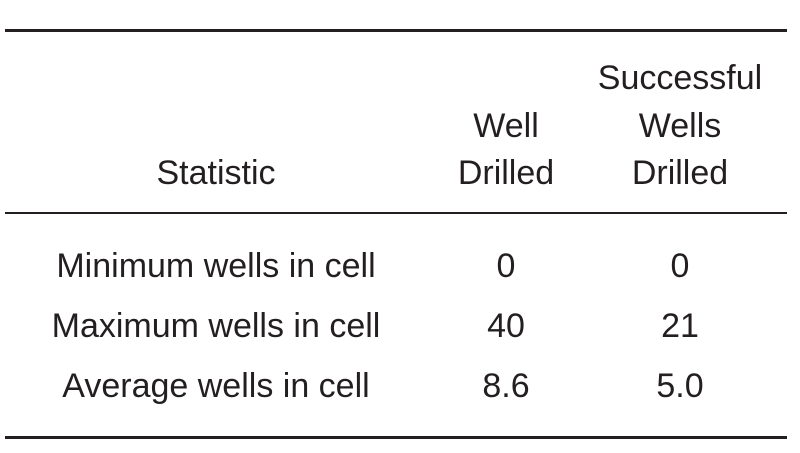 This screenshot has width=800, height=453. What do you see at coordinates (680, 126) in the screenshot?
I see `header-successful-line-2: Wells` at bounding box center [680, 126].